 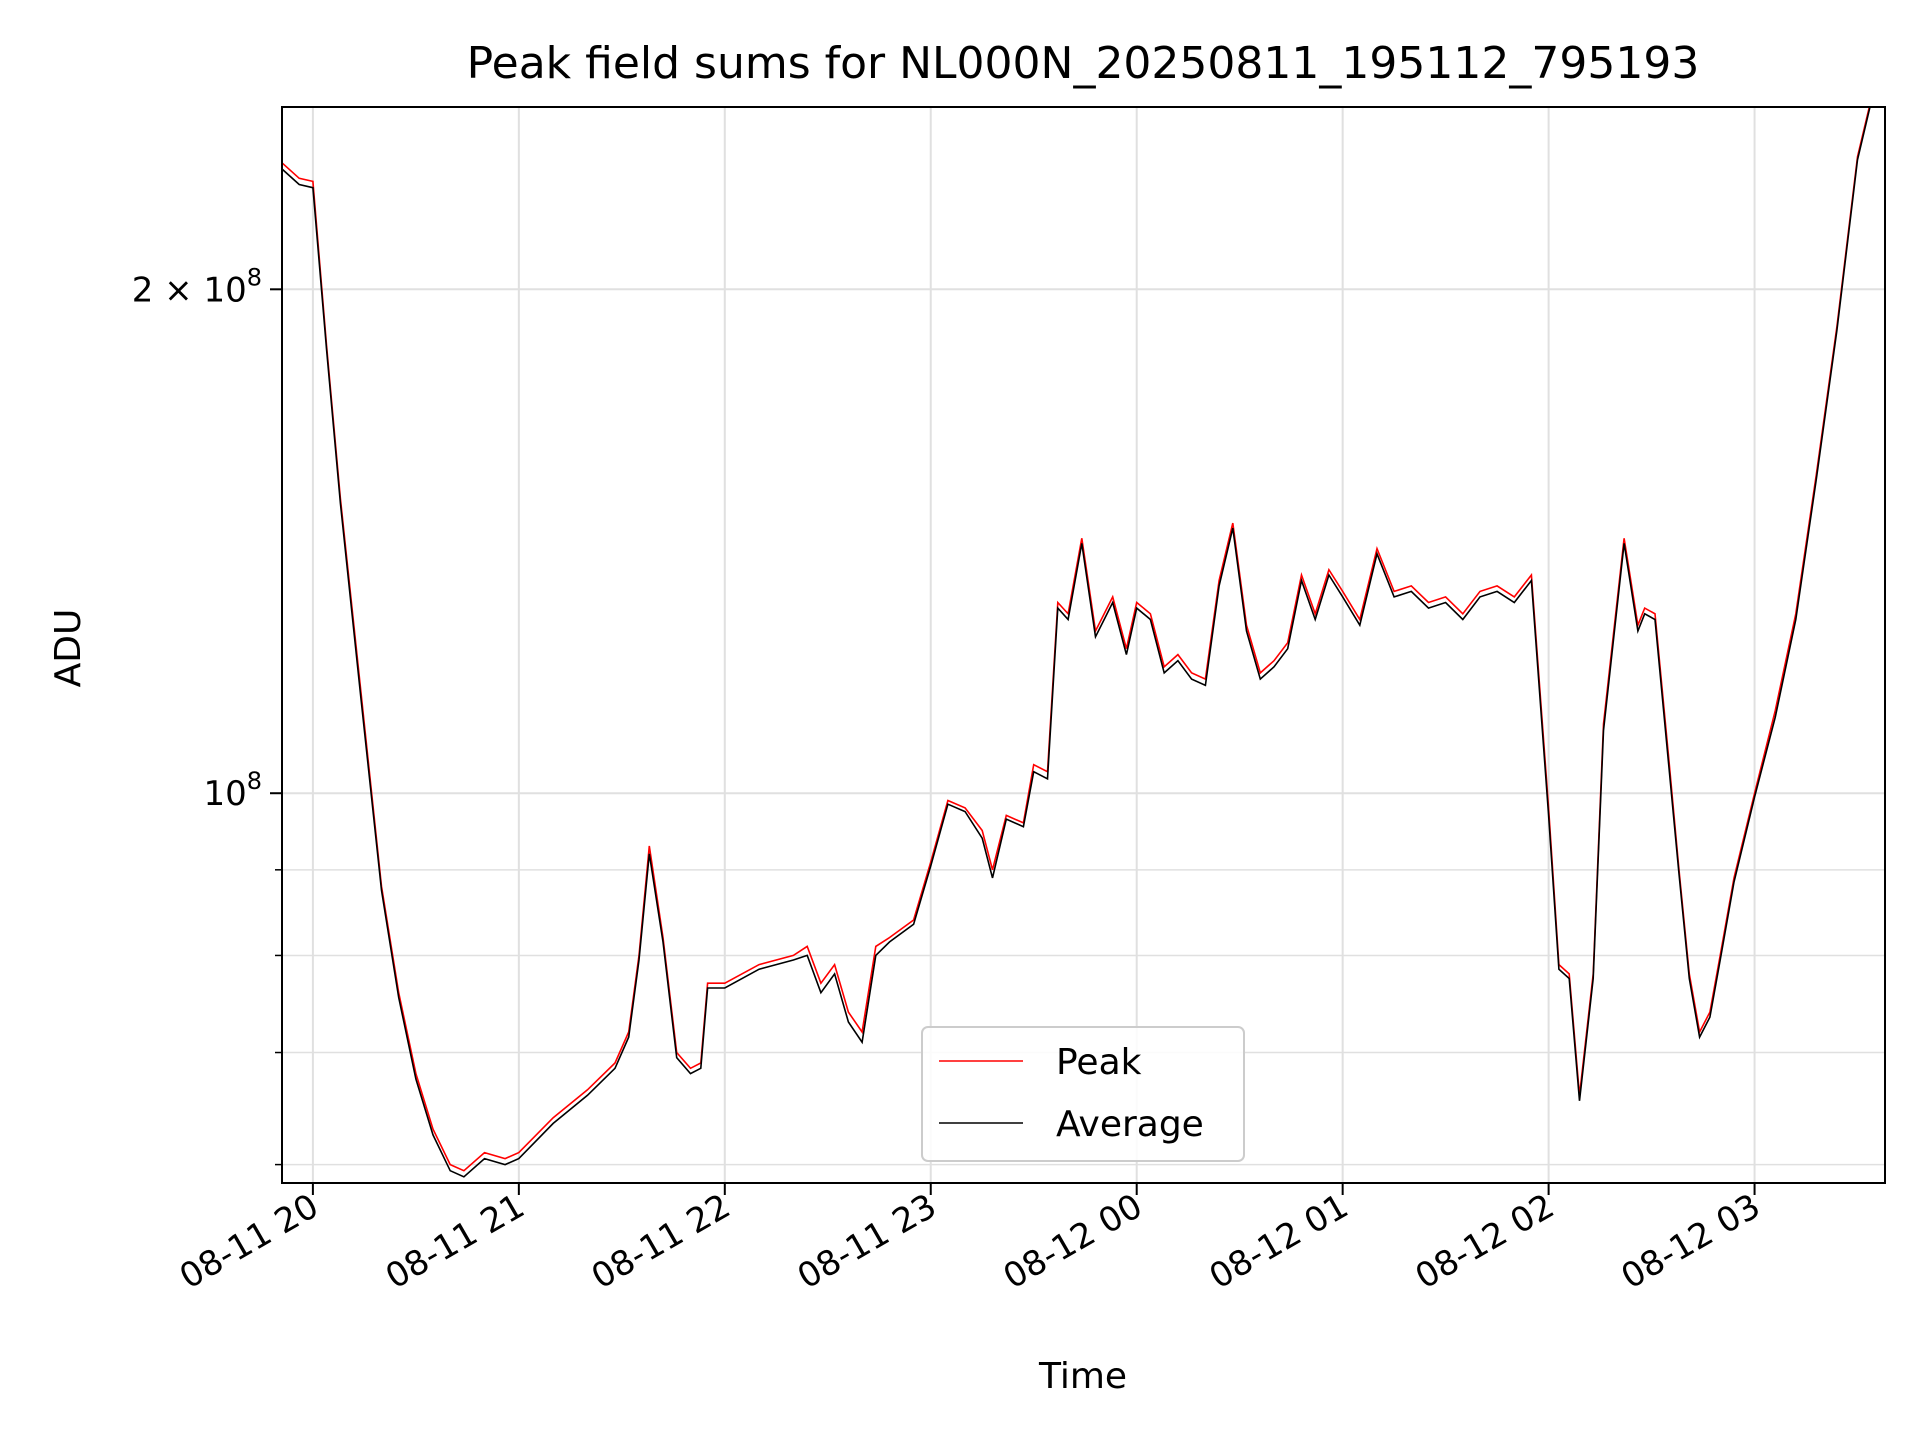 What do you see at coordinates (232, 790) in the screenshot?
I see `y-tick-label: 108` at bounding box center [232, 790].